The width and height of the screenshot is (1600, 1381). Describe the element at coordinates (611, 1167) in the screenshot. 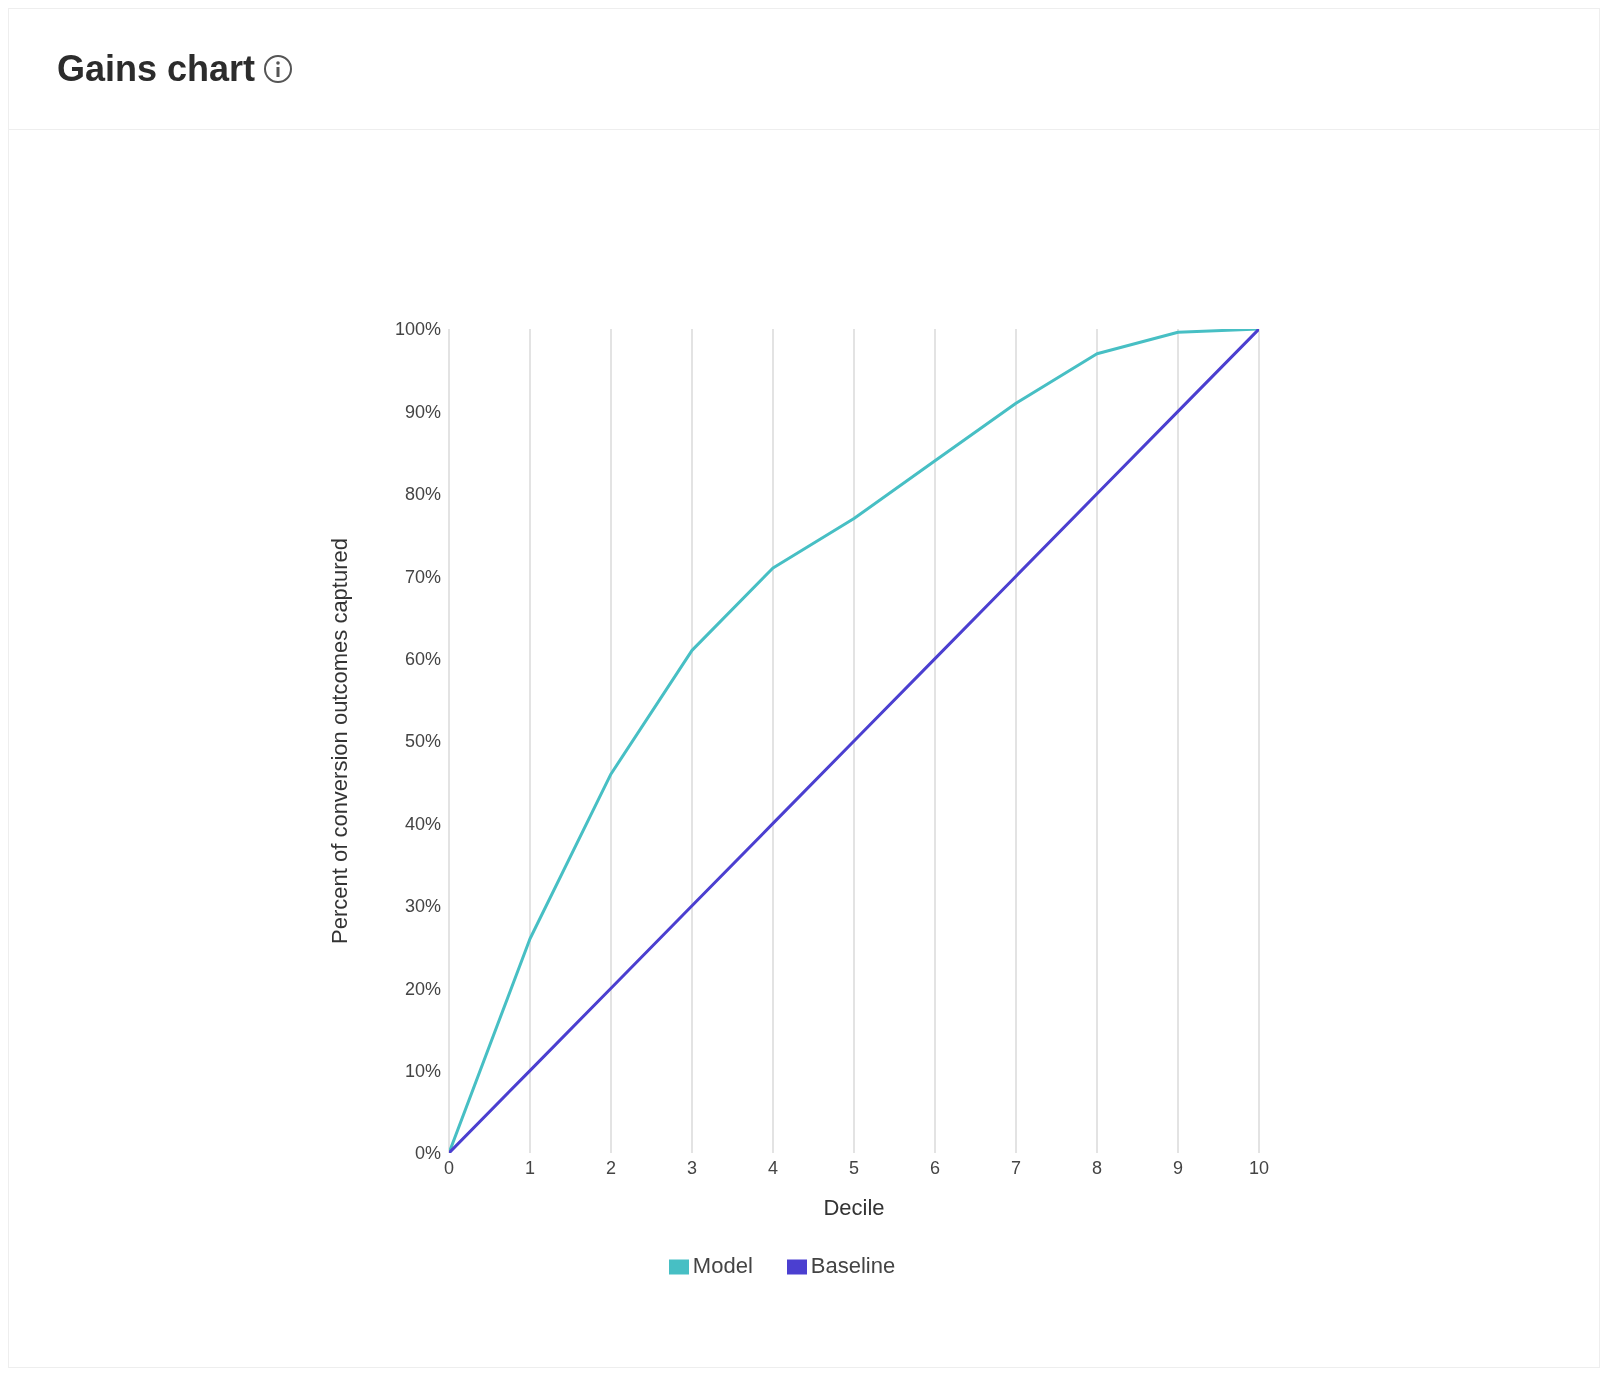

I see `x-tick-label: 2` at that location.